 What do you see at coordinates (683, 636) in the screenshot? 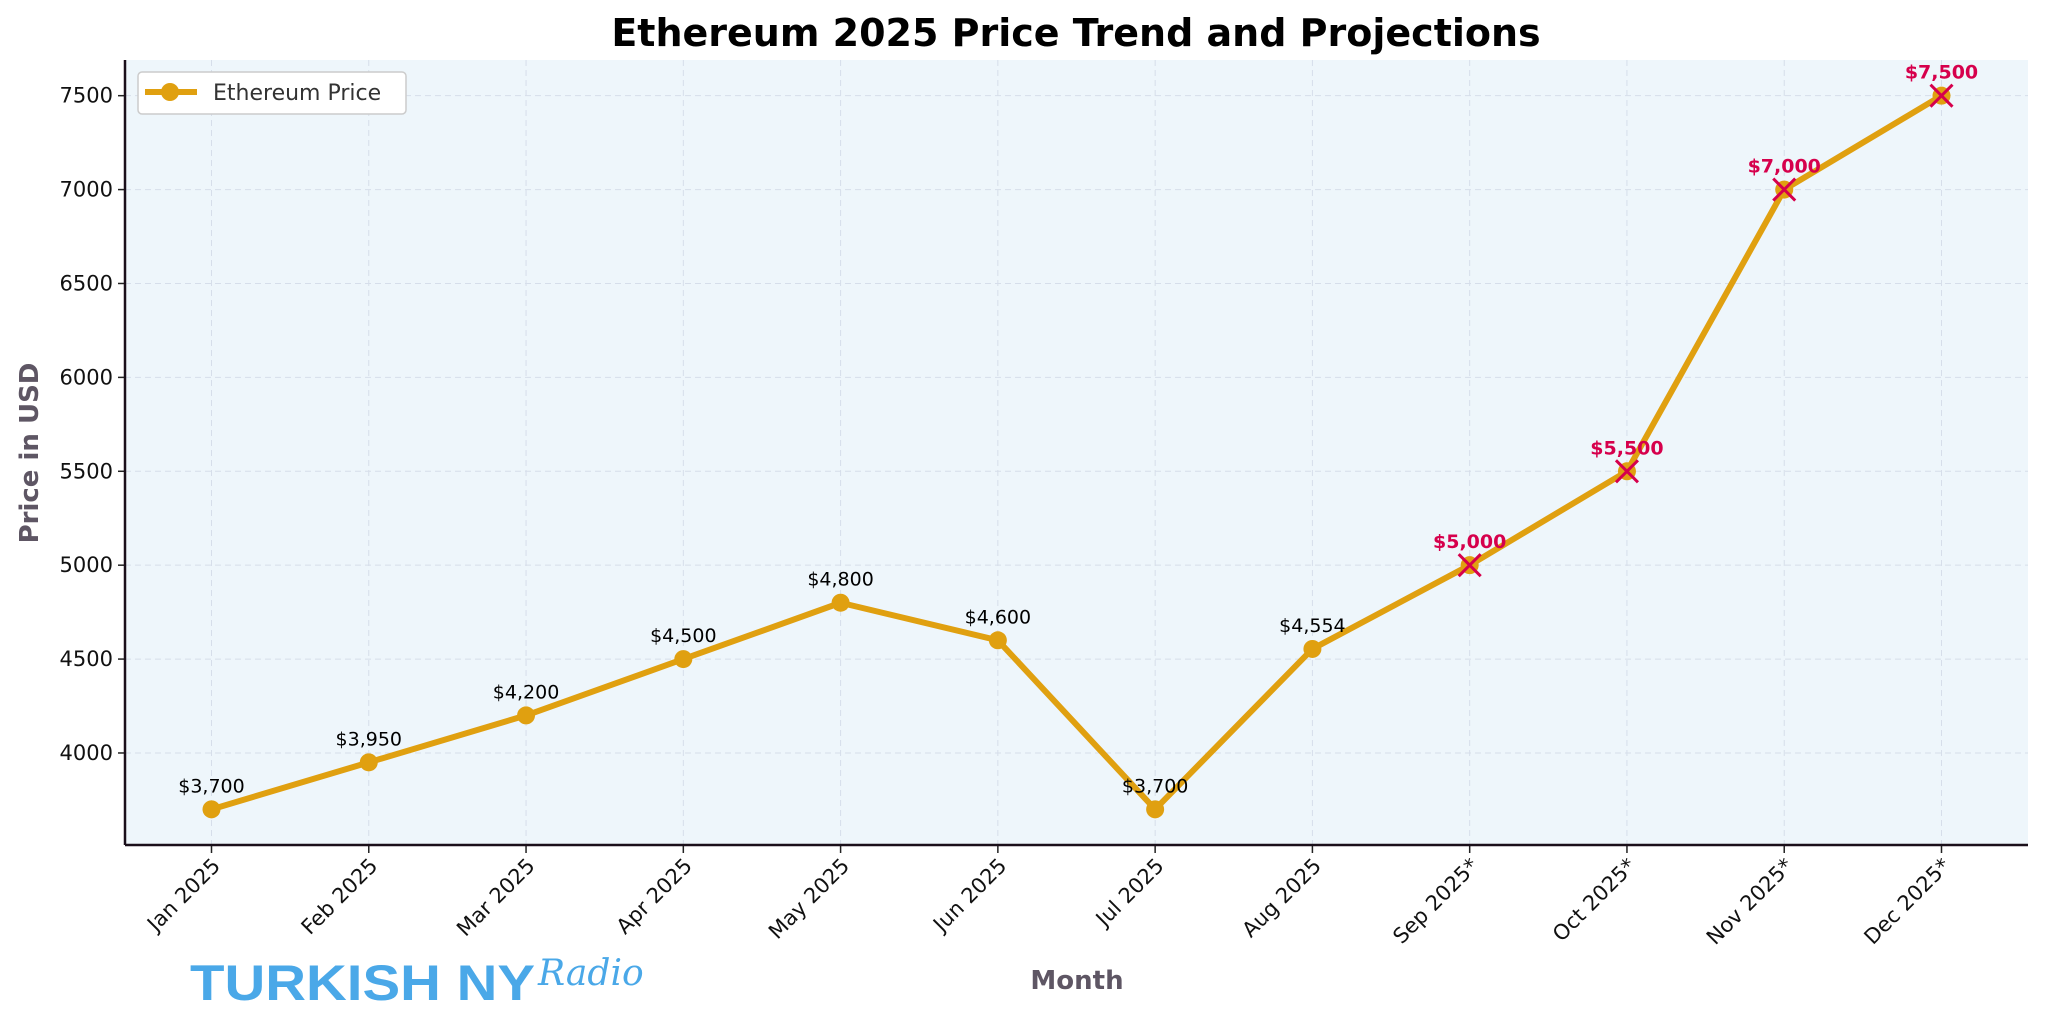
I see `data-label: $4,500` at bounding box center [683, 636].